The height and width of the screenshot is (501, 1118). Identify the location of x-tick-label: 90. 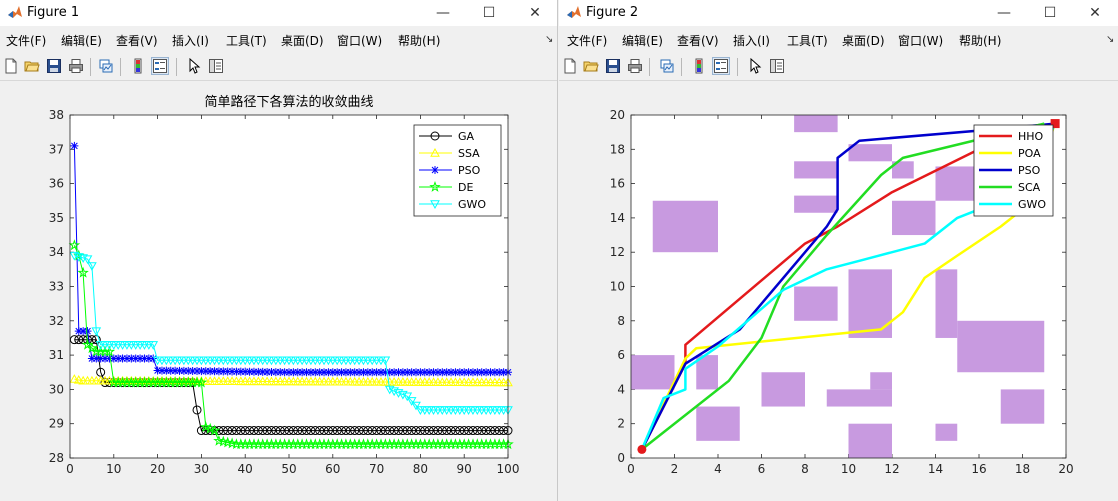
(464, 469).